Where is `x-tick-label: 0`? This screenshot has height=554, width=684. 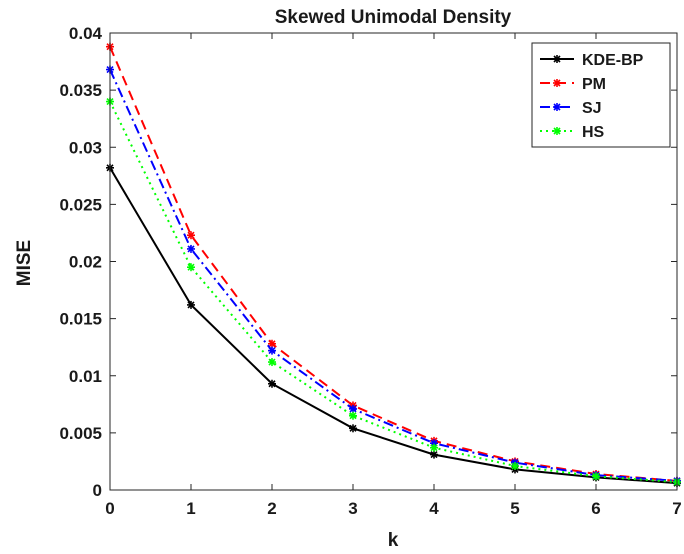 x-tick-label: 0 is located at coordinates (109, 508).